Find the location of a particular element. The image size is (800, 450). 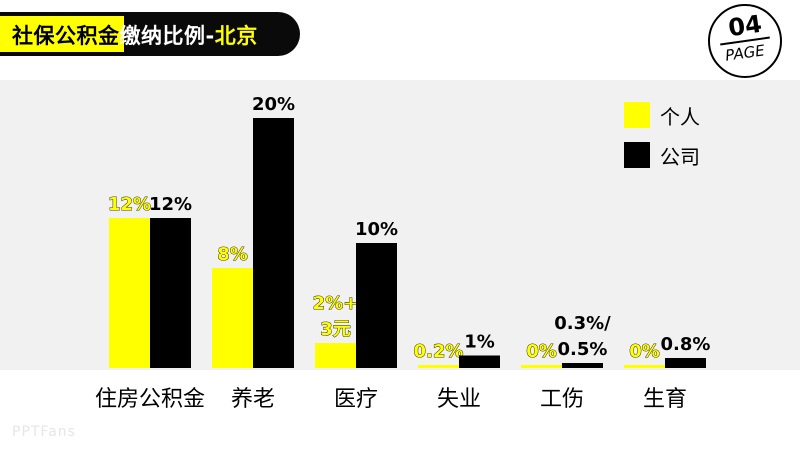

page-badge: 04 PAGE is located at coordinates (745, 41).